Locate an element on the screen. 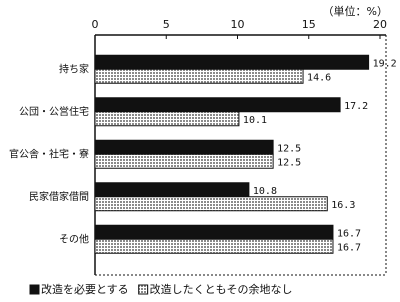 This screenshot has height=302, width=400. unit-label: （単位：%） is located at coordinates (355, 11).